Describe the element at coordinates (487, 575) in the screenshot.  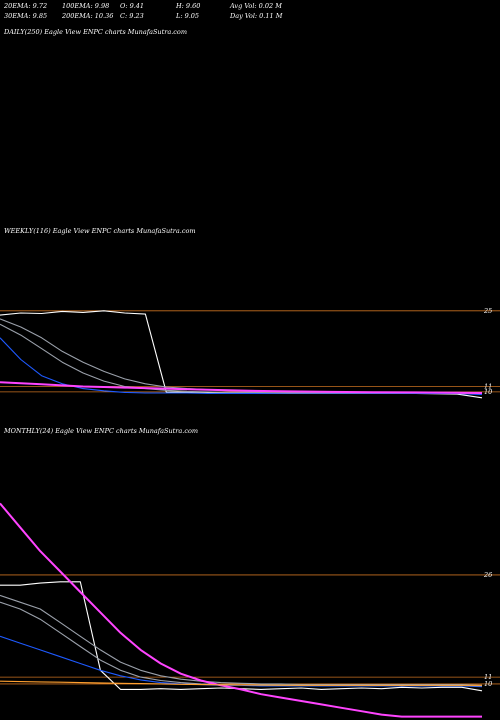
I see `monthly-tick-label-0: 26` at that location.